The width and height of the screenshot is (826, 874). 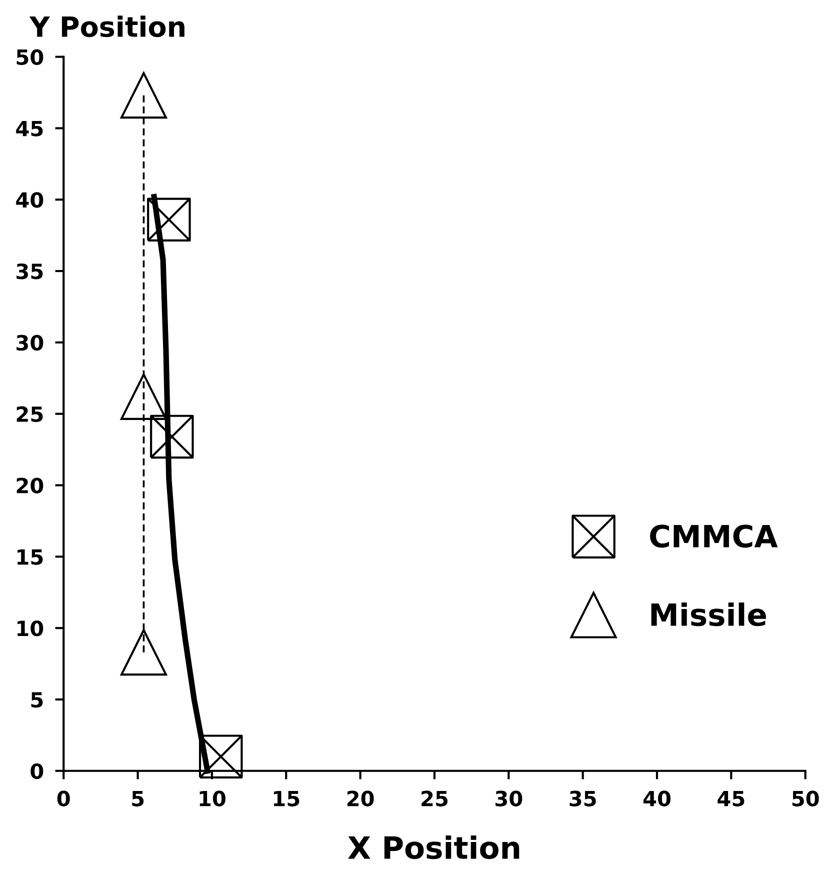 What do you see at coordinates (30, 57) in the screenshot?
I see `y-tick-label: 50` at bounding box center [30, 57].